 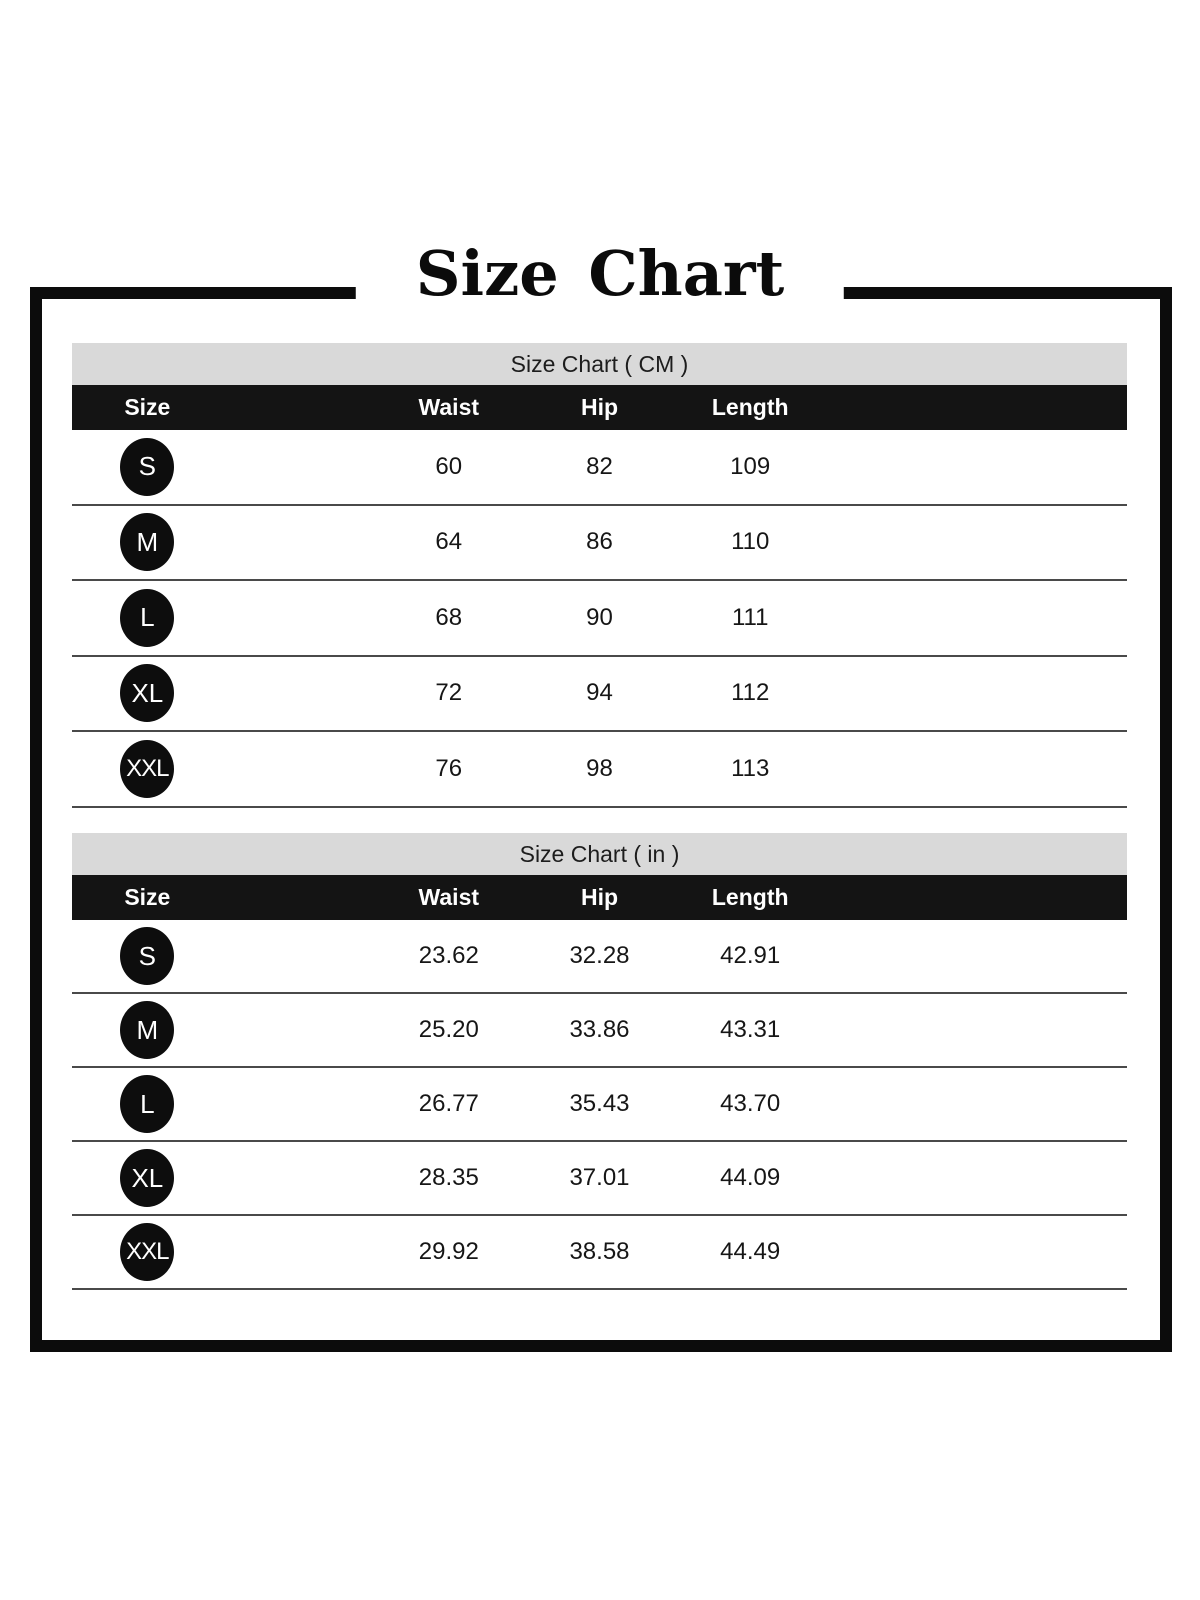 What do you see at coordinates (599, 854) in the screenshot?
I see `table-caption-in: Size Chart ( in )` at bounding box center [599, 854].